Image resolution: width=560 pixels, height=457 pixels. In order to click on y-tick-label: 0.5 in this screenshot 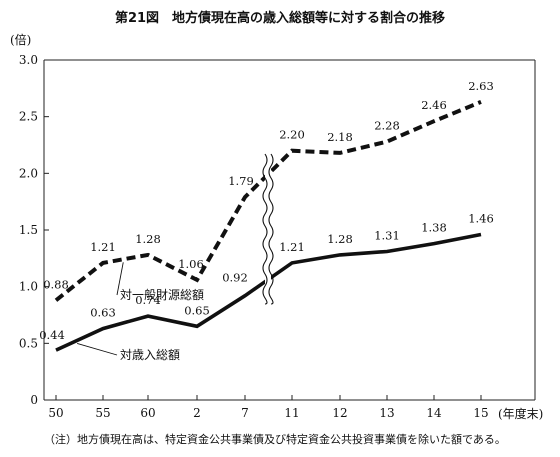, I will do `click(28, 343)`.